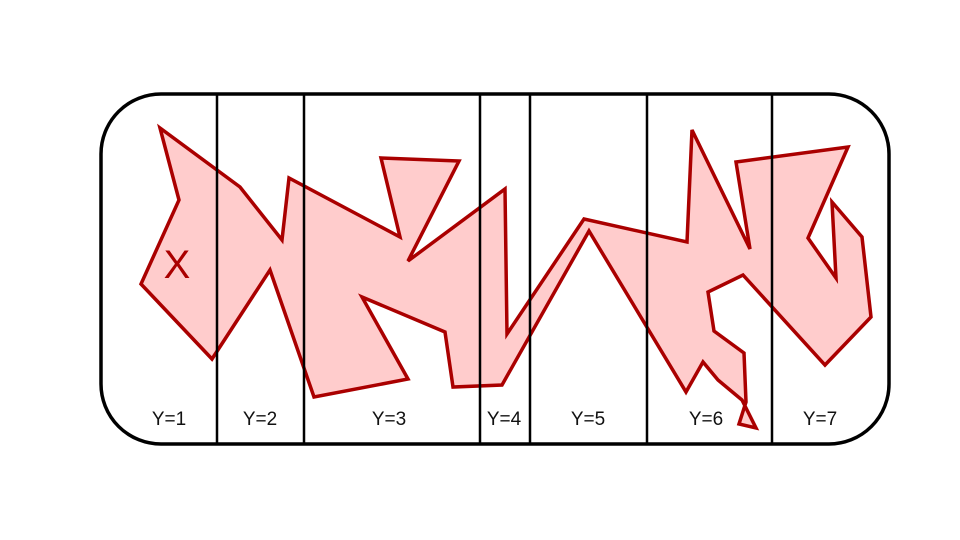  What do you see at coordinates (389, 419) in the screenshot?
I see `zone-label-y3: Y=3` at bounding box center [389, 419].